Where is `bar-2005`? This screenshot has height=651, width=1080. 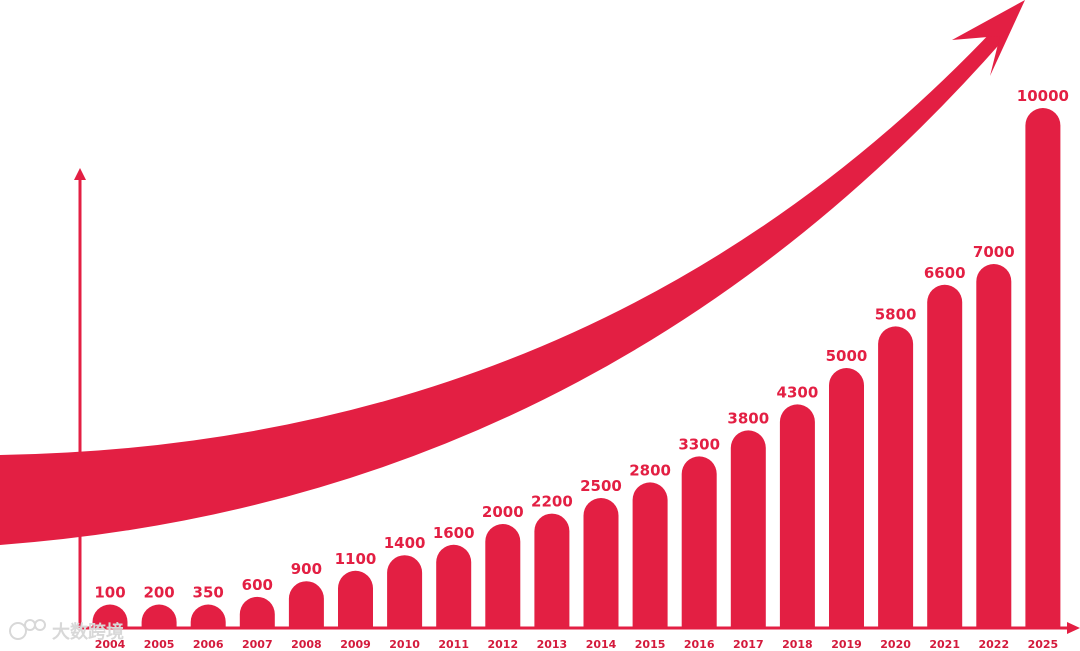 bar-2005 is located at coordinates (159, 616).